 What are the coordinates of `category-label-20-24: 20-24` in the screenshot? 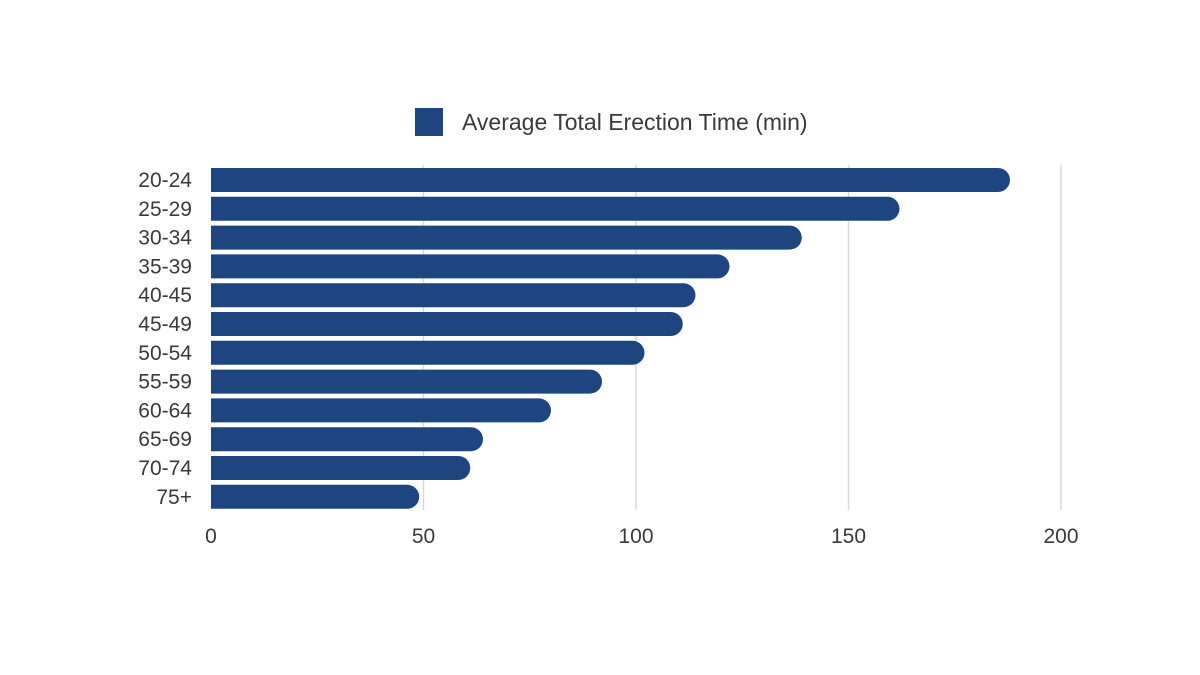 It's located at (165, 180).